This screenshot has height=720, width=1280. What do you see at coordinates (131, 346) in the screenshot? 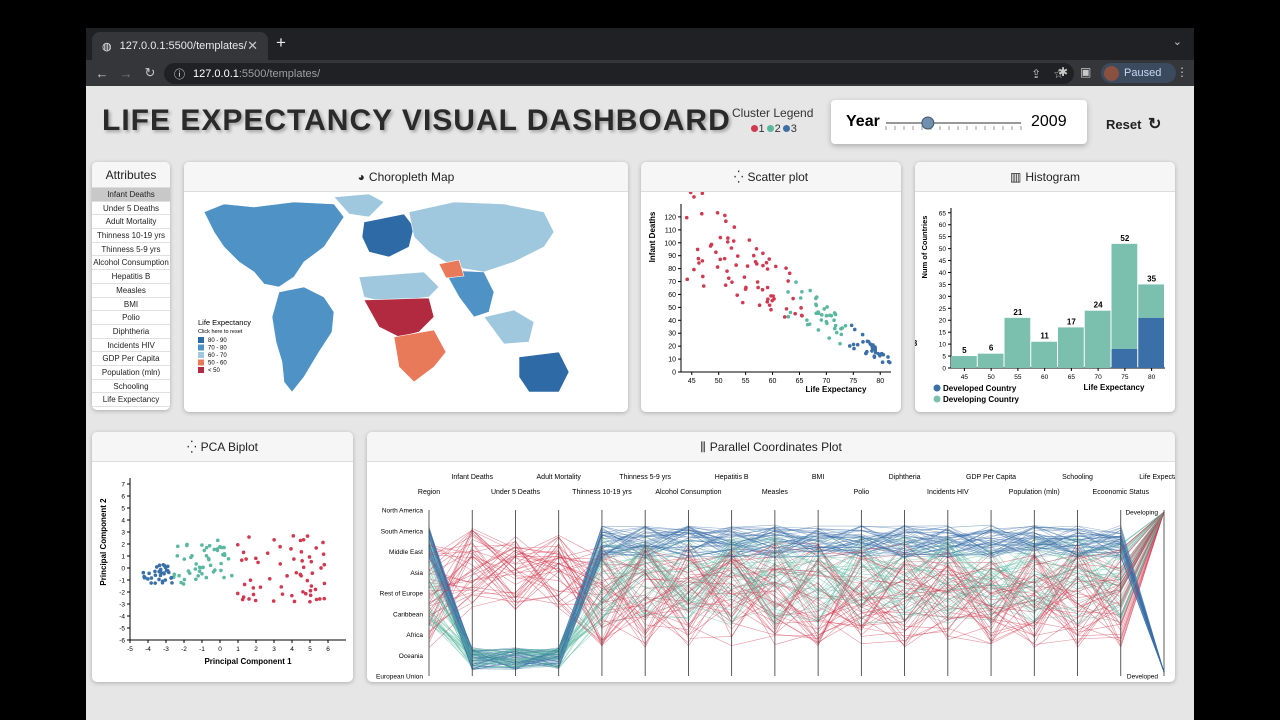
I see `attribute-item: Incidents HIV` at bounding box center [131, 346].